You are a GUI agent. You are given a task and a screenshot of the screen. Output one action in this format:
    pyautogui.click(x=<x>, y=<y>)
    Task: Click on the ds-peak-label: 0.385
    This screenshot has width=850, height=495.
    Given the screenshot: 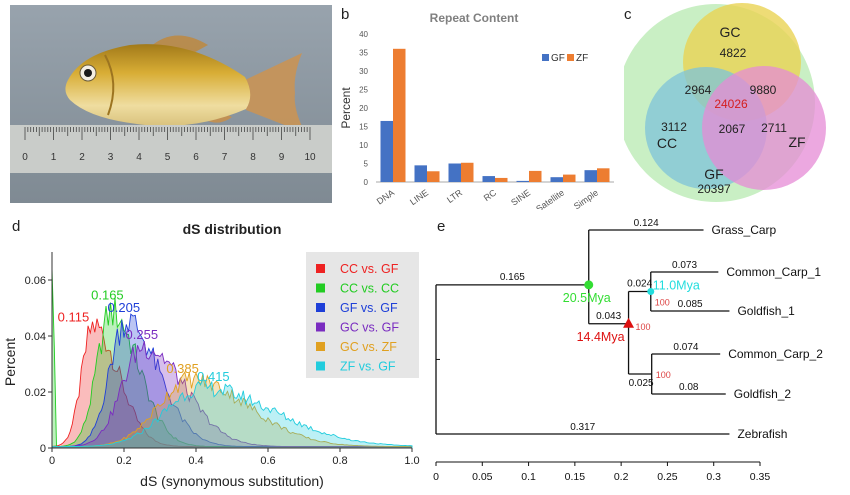 What is the action you would take?
    pyautogui.click(x=182, y=368)
    